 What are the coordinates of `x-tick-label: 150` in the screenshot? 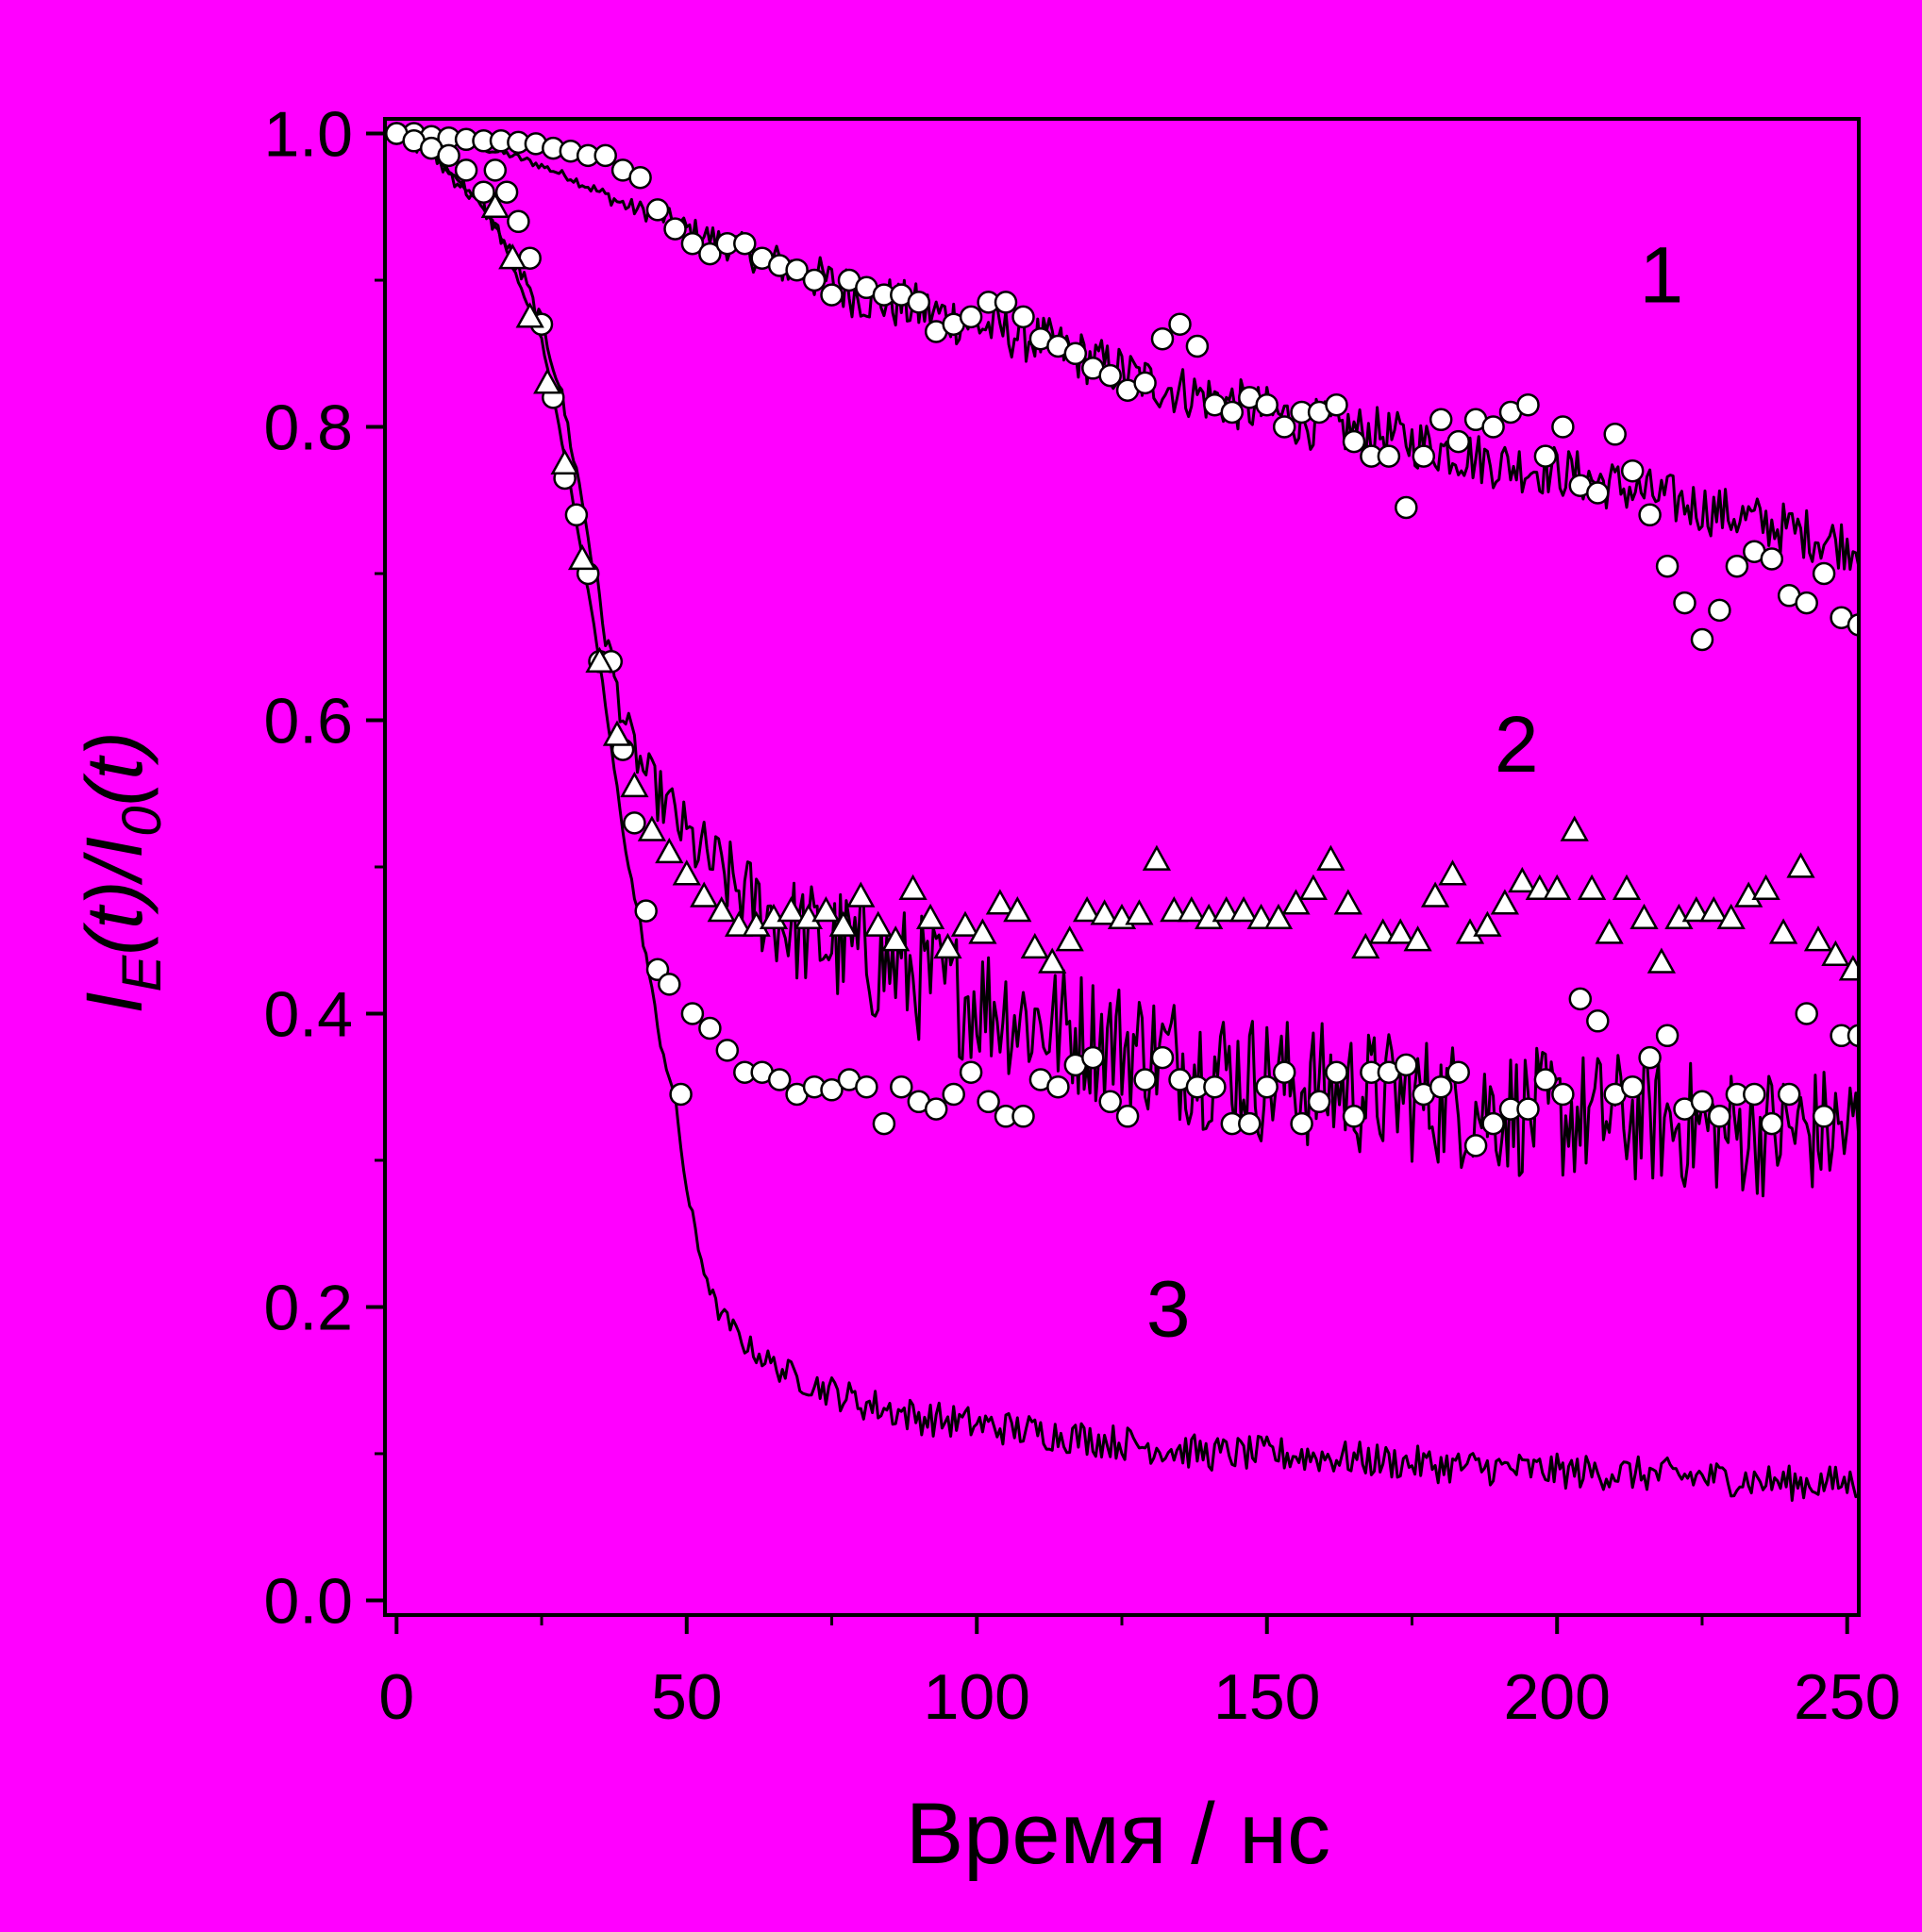 It's located at (1266, 1697).